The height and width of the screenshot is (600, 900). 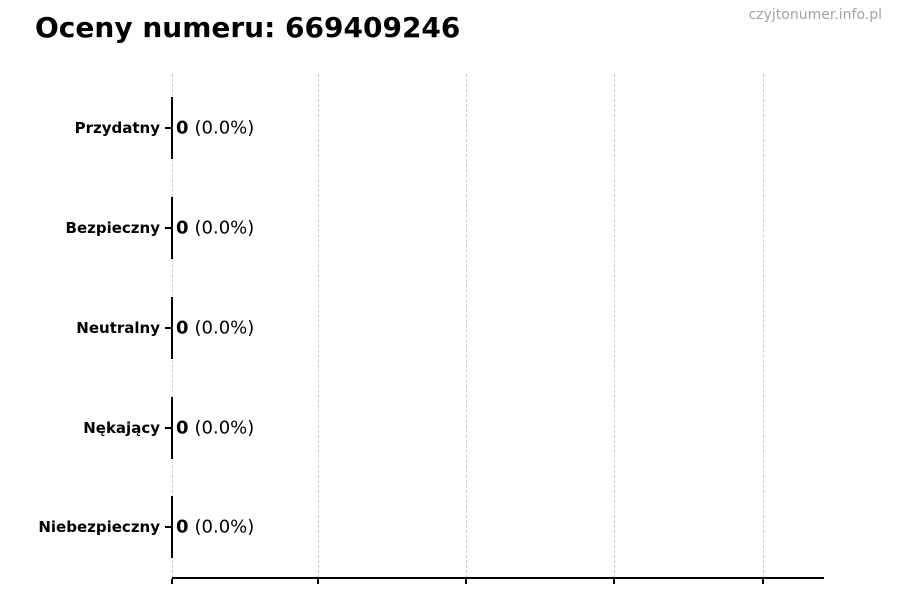 What do you see at coordinates (121, 428) in the screenshot?
I see `category-label: Nękający` at bounding box center [121, 428].